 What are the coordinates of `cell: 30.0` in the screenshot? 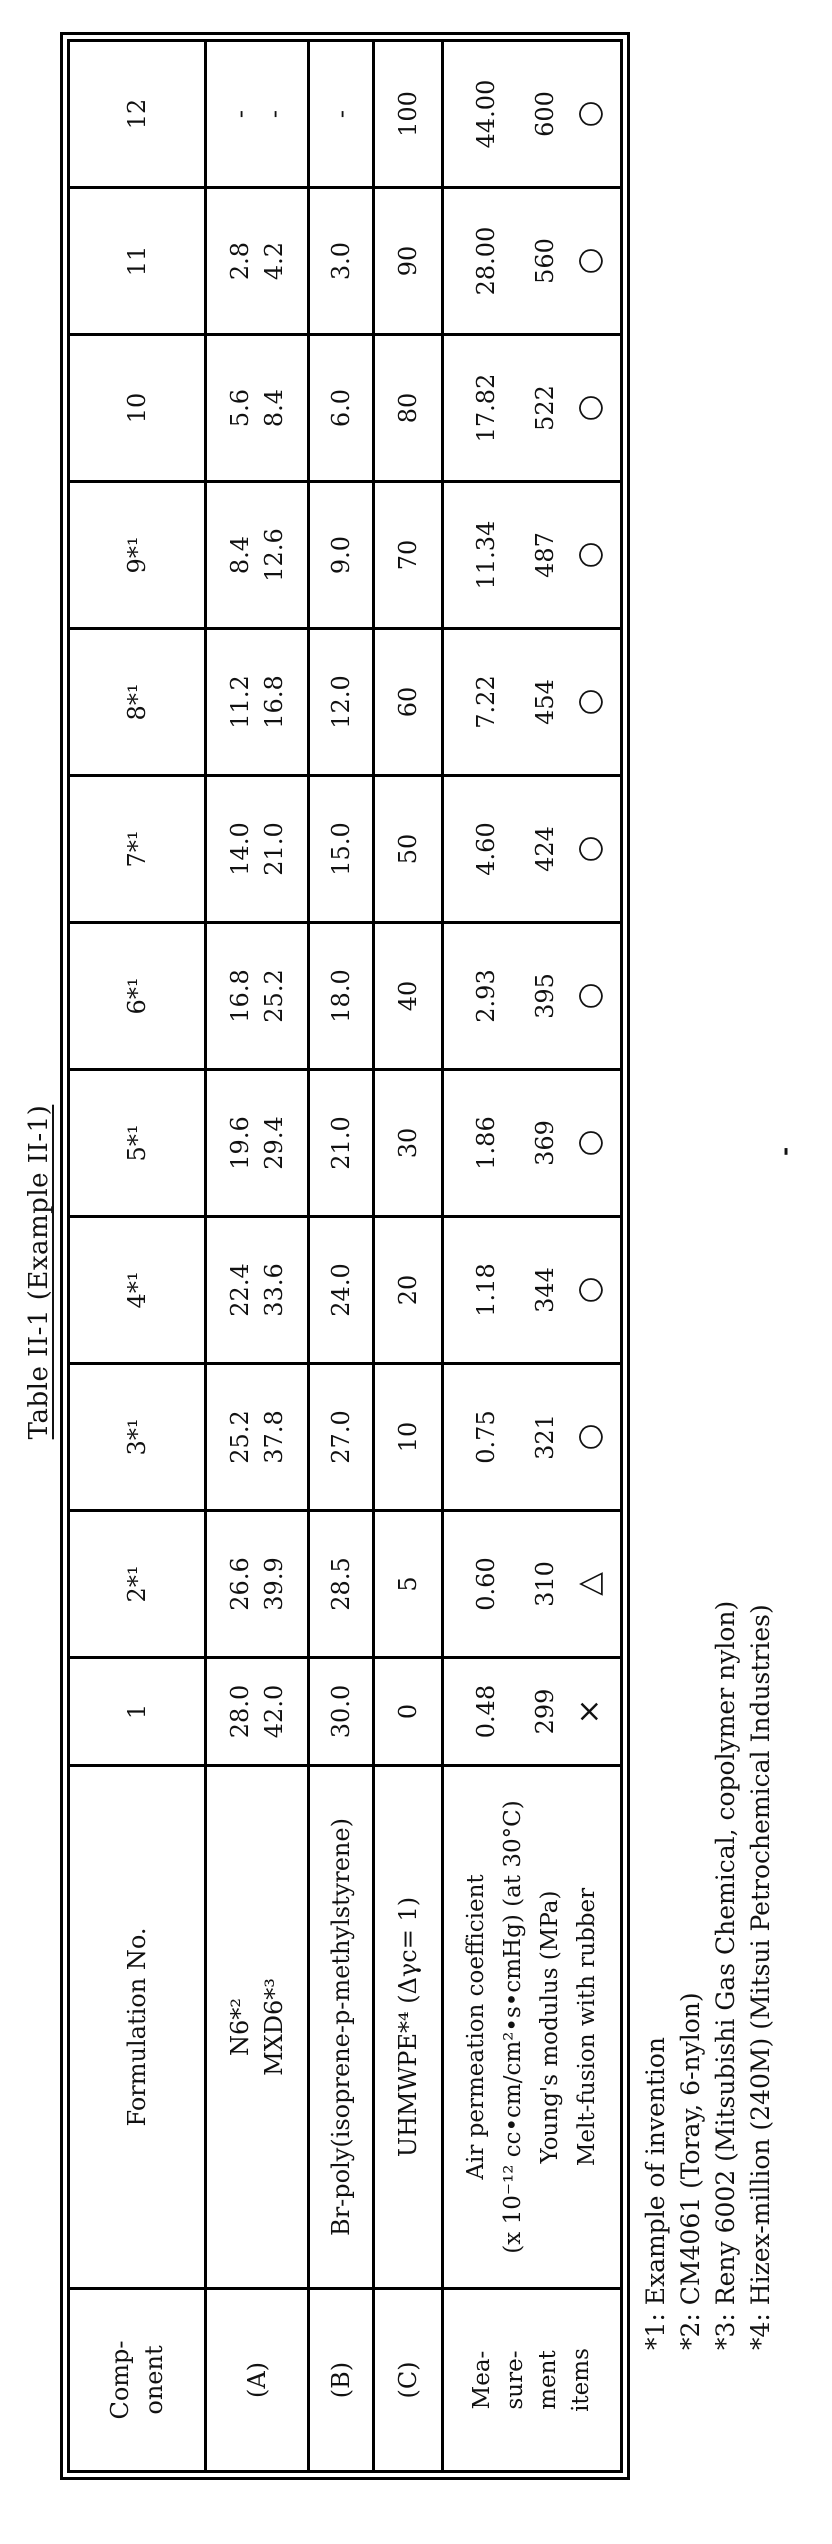 It's located at (341, 1711).